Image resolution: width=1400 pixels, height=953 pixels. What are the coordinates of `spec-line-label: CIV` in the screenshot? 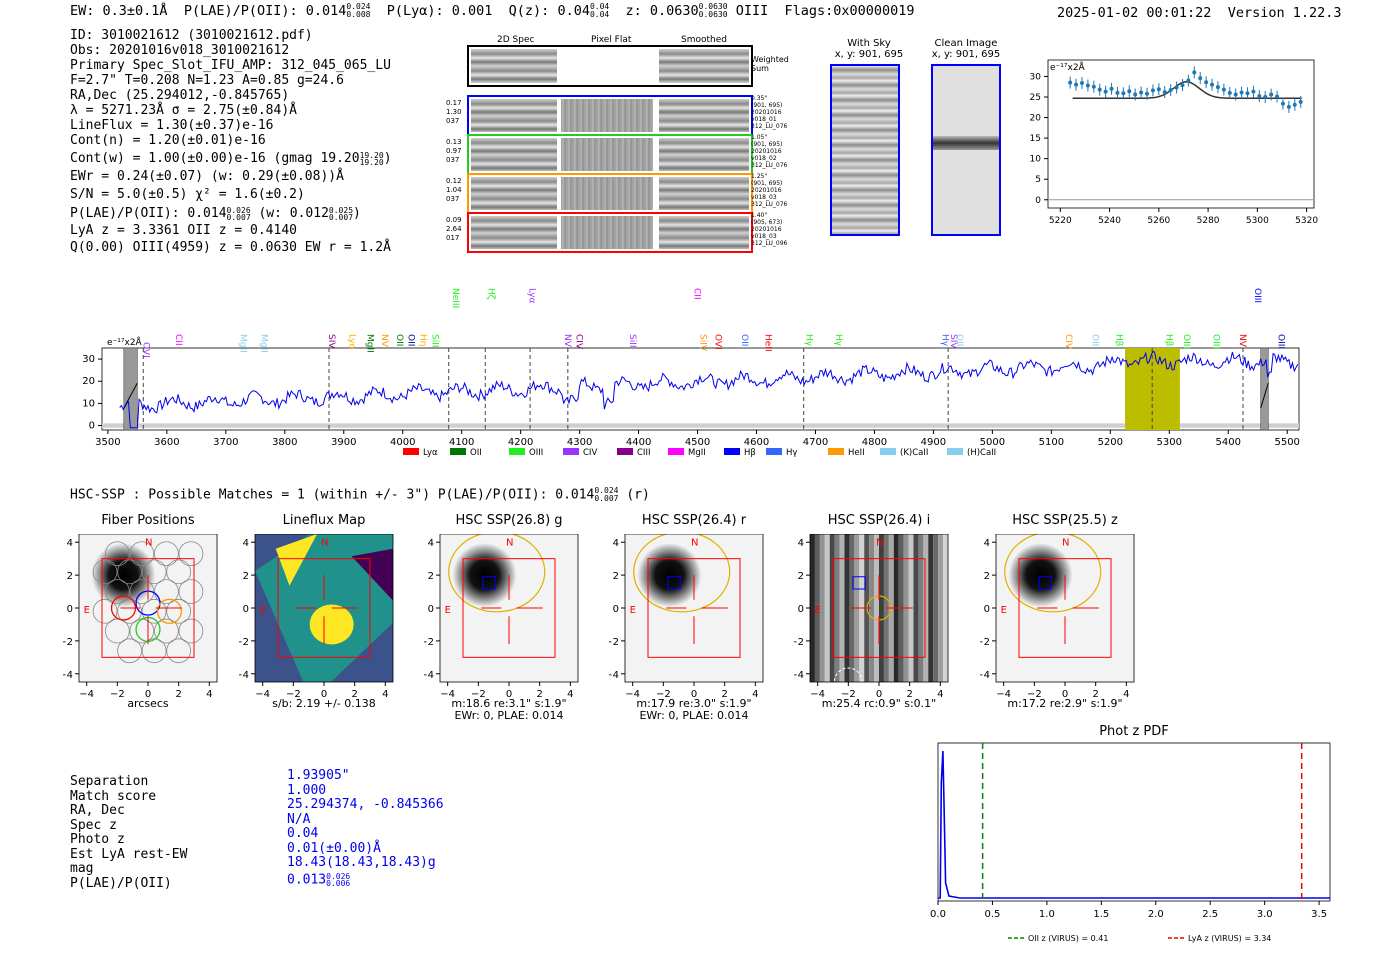 It's located at (579, 342).